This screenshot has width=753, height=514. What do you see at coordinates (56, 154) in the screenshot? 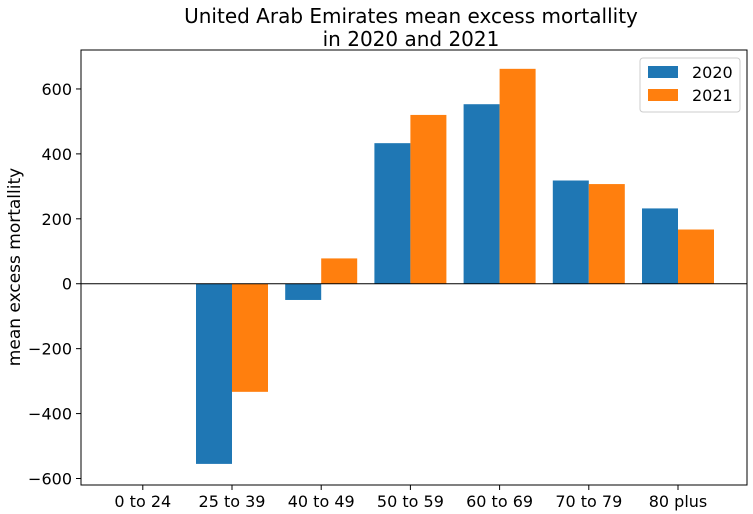
I see `y-tick-label: 400` at bounding box center [56, 154].